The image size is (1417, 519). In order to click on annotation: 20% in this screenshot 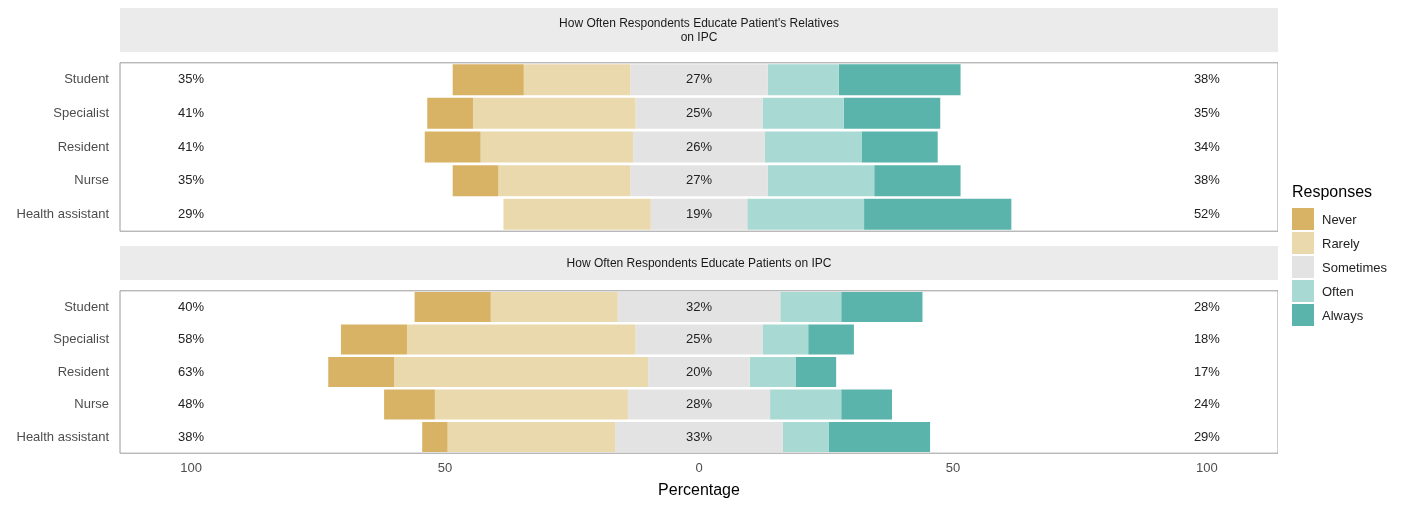, I will do `click(699, 371)`.